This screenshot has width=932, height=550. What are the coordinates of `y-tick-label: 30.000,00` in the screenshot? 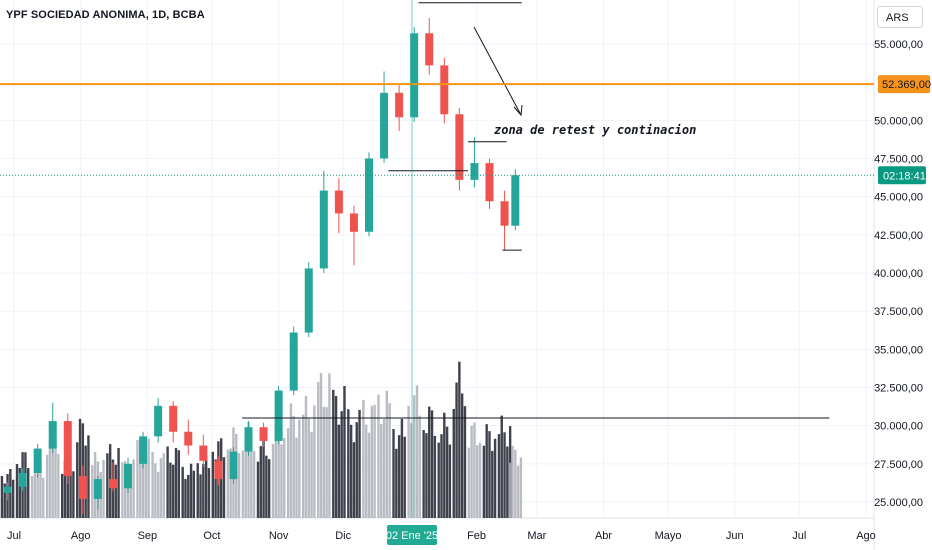 It's located at (898, 427).